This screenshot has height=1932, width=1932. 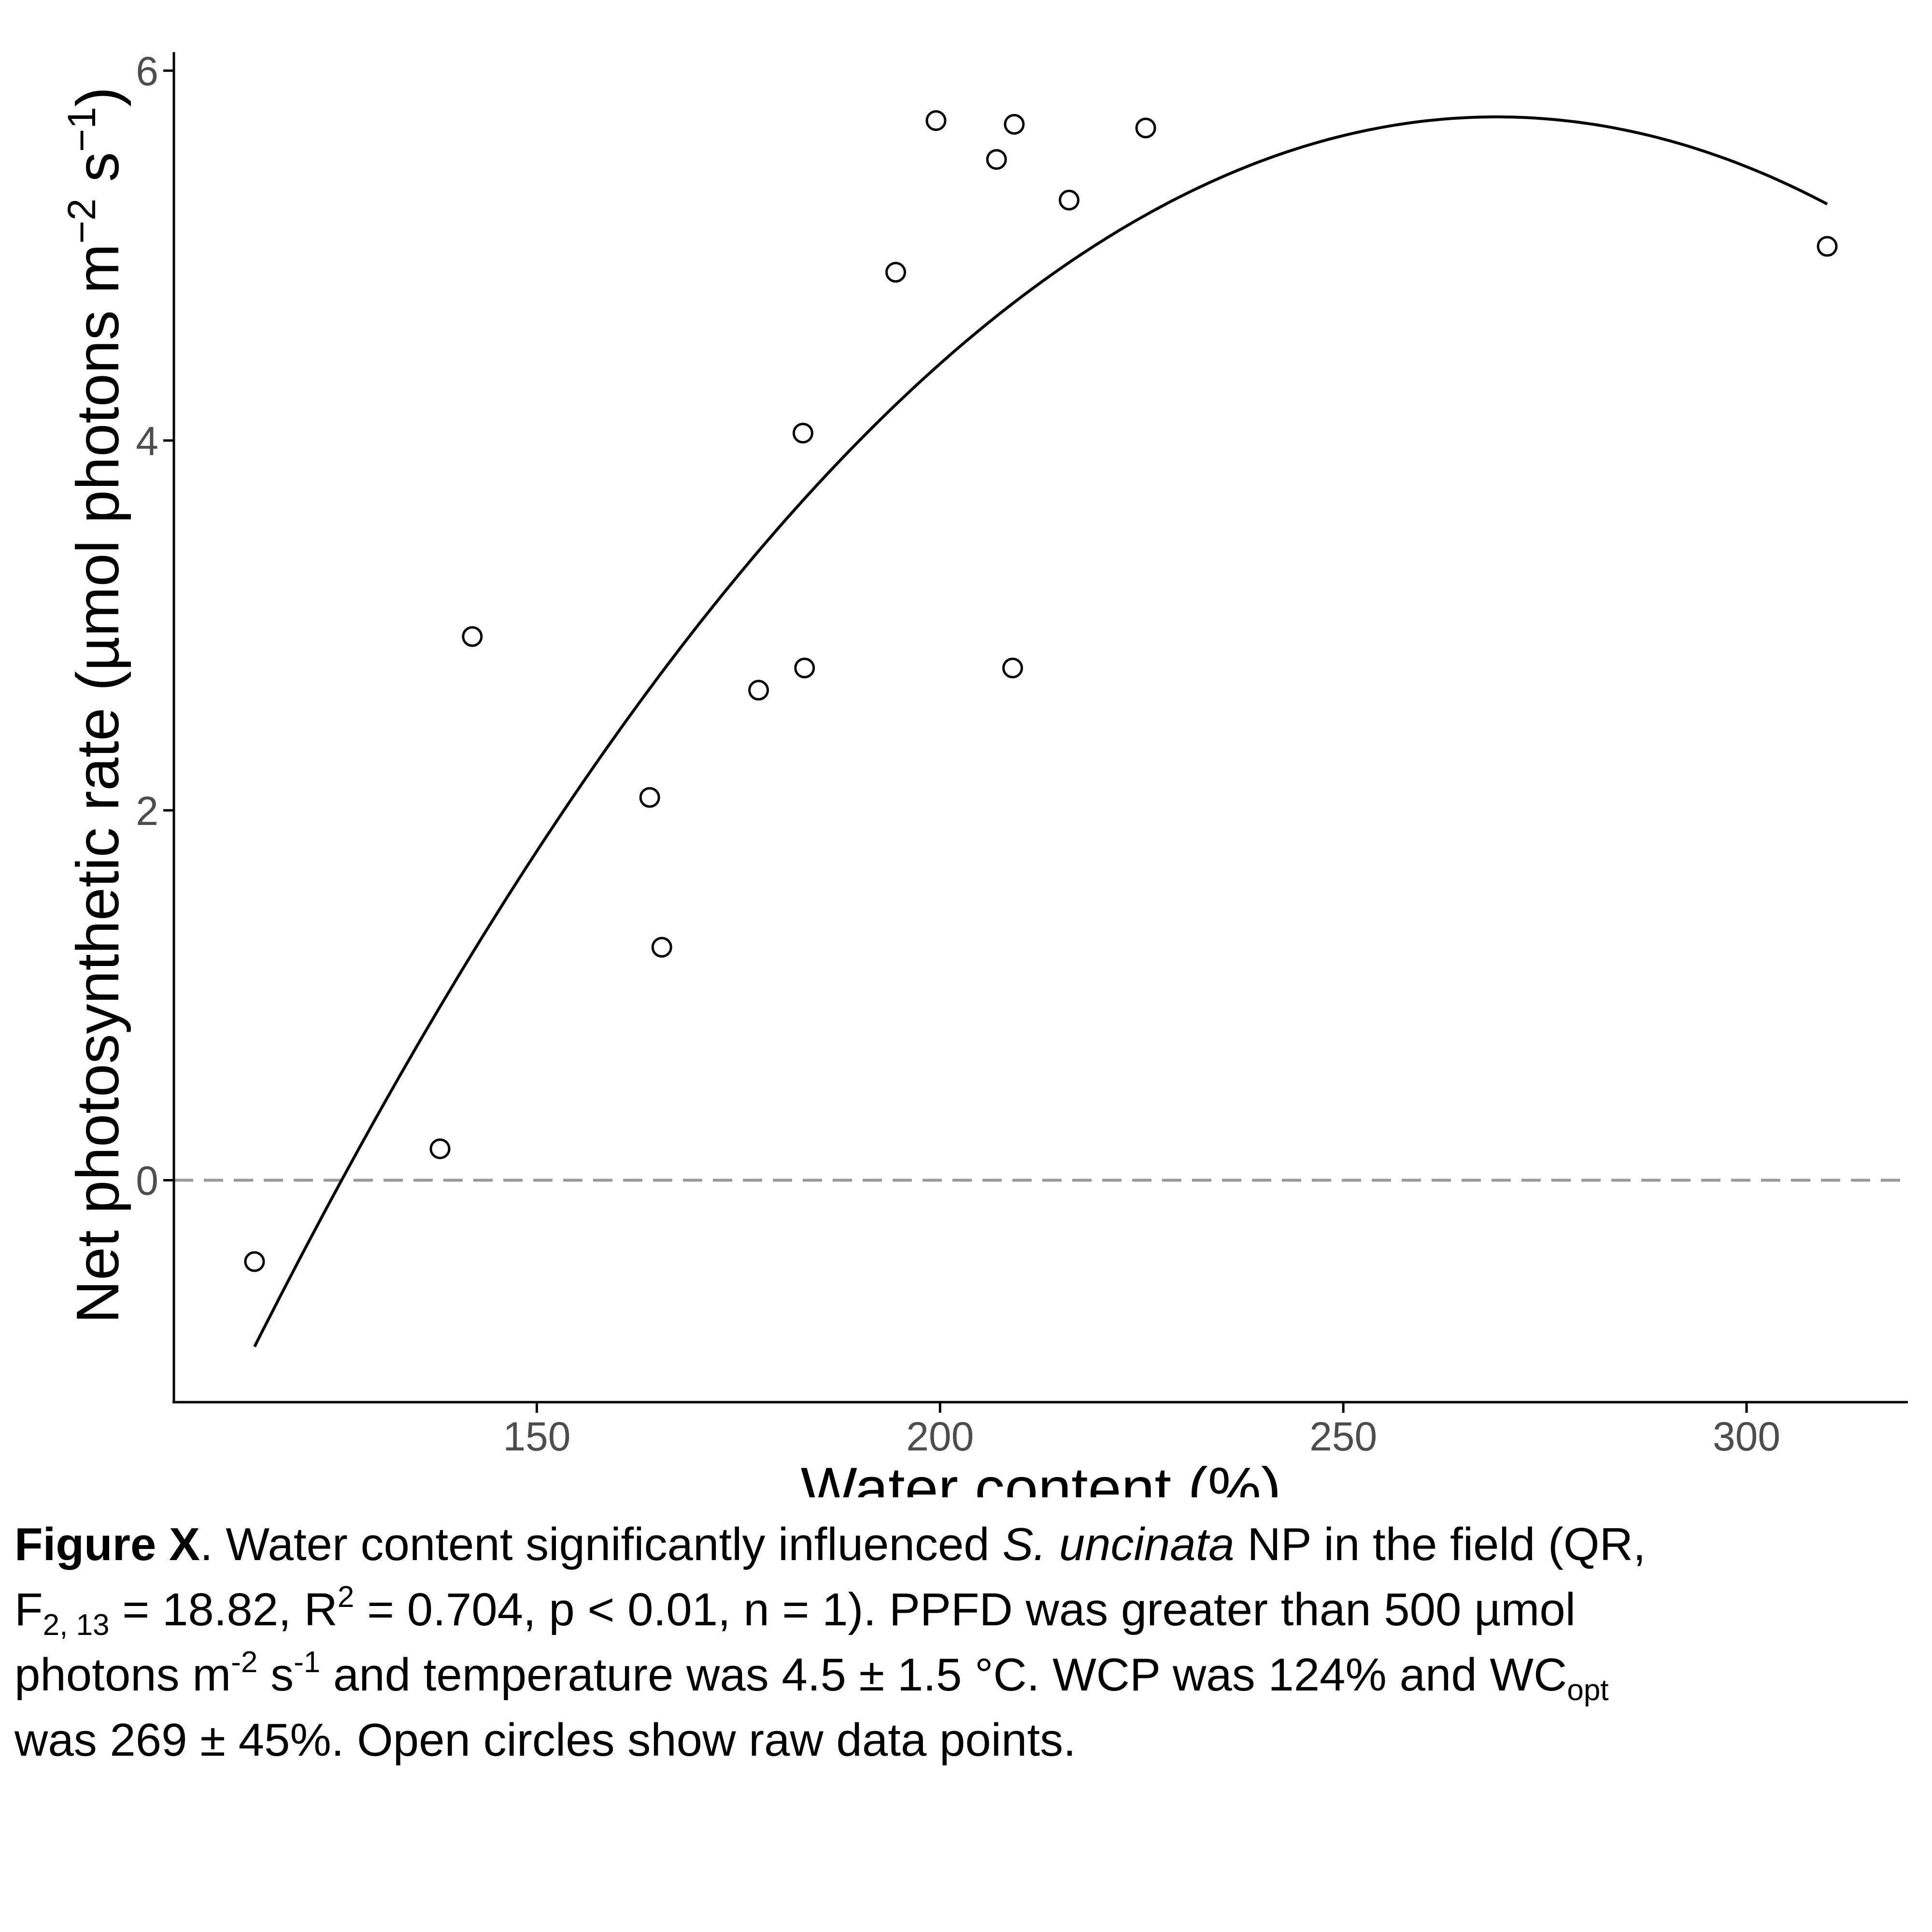 I want to click on x-tick-label: 300, so click(x=1746, y=1436).